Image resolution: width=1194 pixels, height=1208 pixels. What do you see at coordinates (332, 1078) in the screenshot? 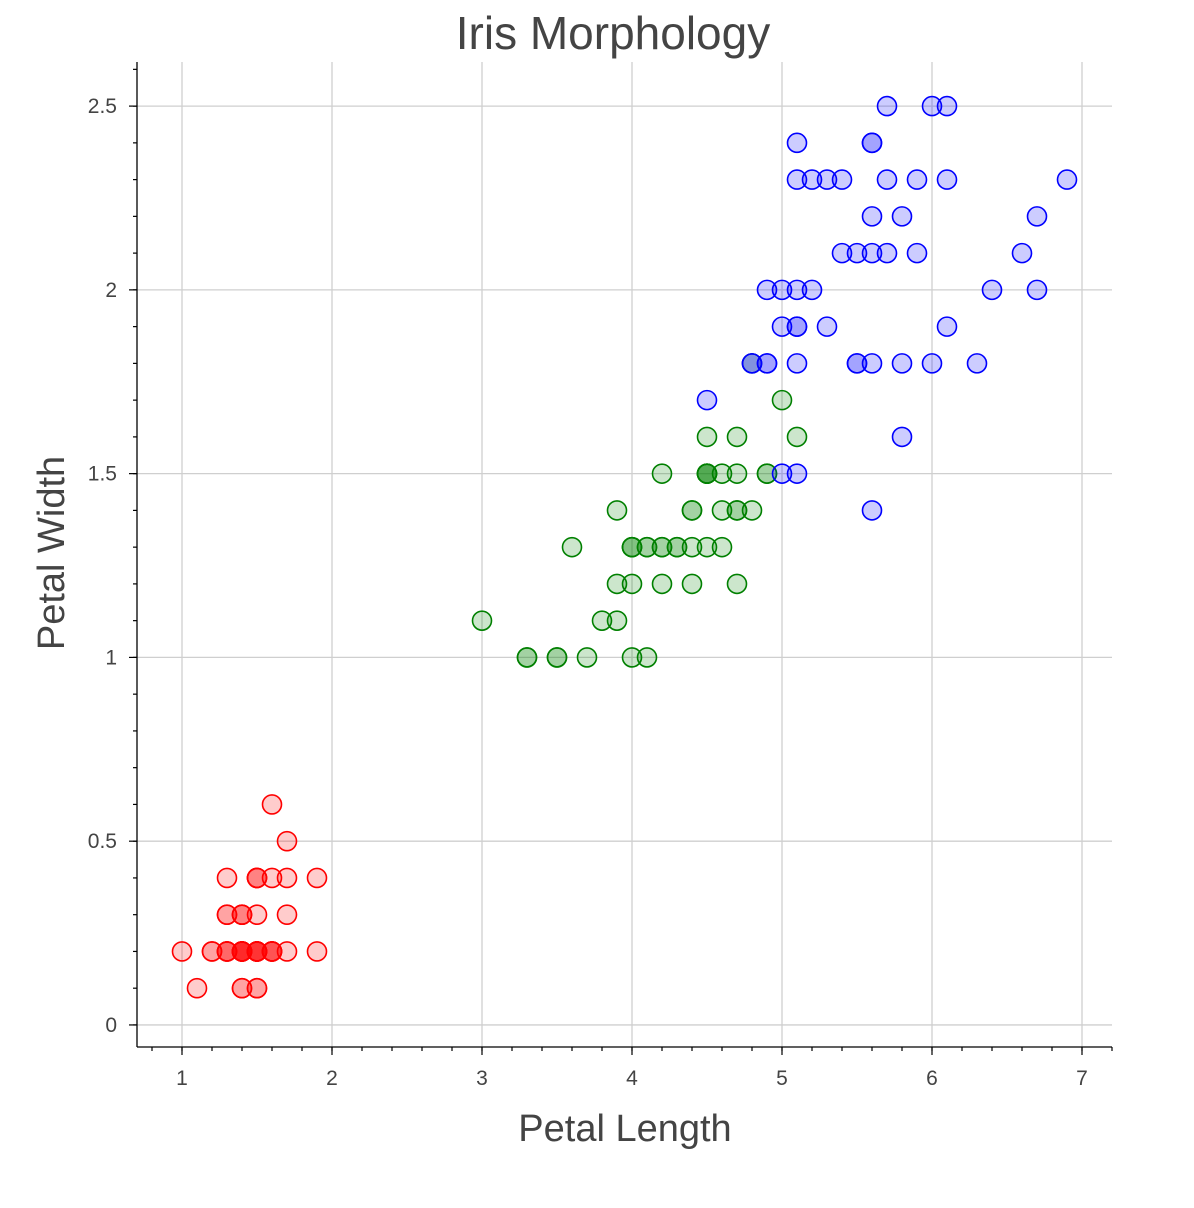
I see `x-tick-label: 2` at bounding box center [332, 1078].